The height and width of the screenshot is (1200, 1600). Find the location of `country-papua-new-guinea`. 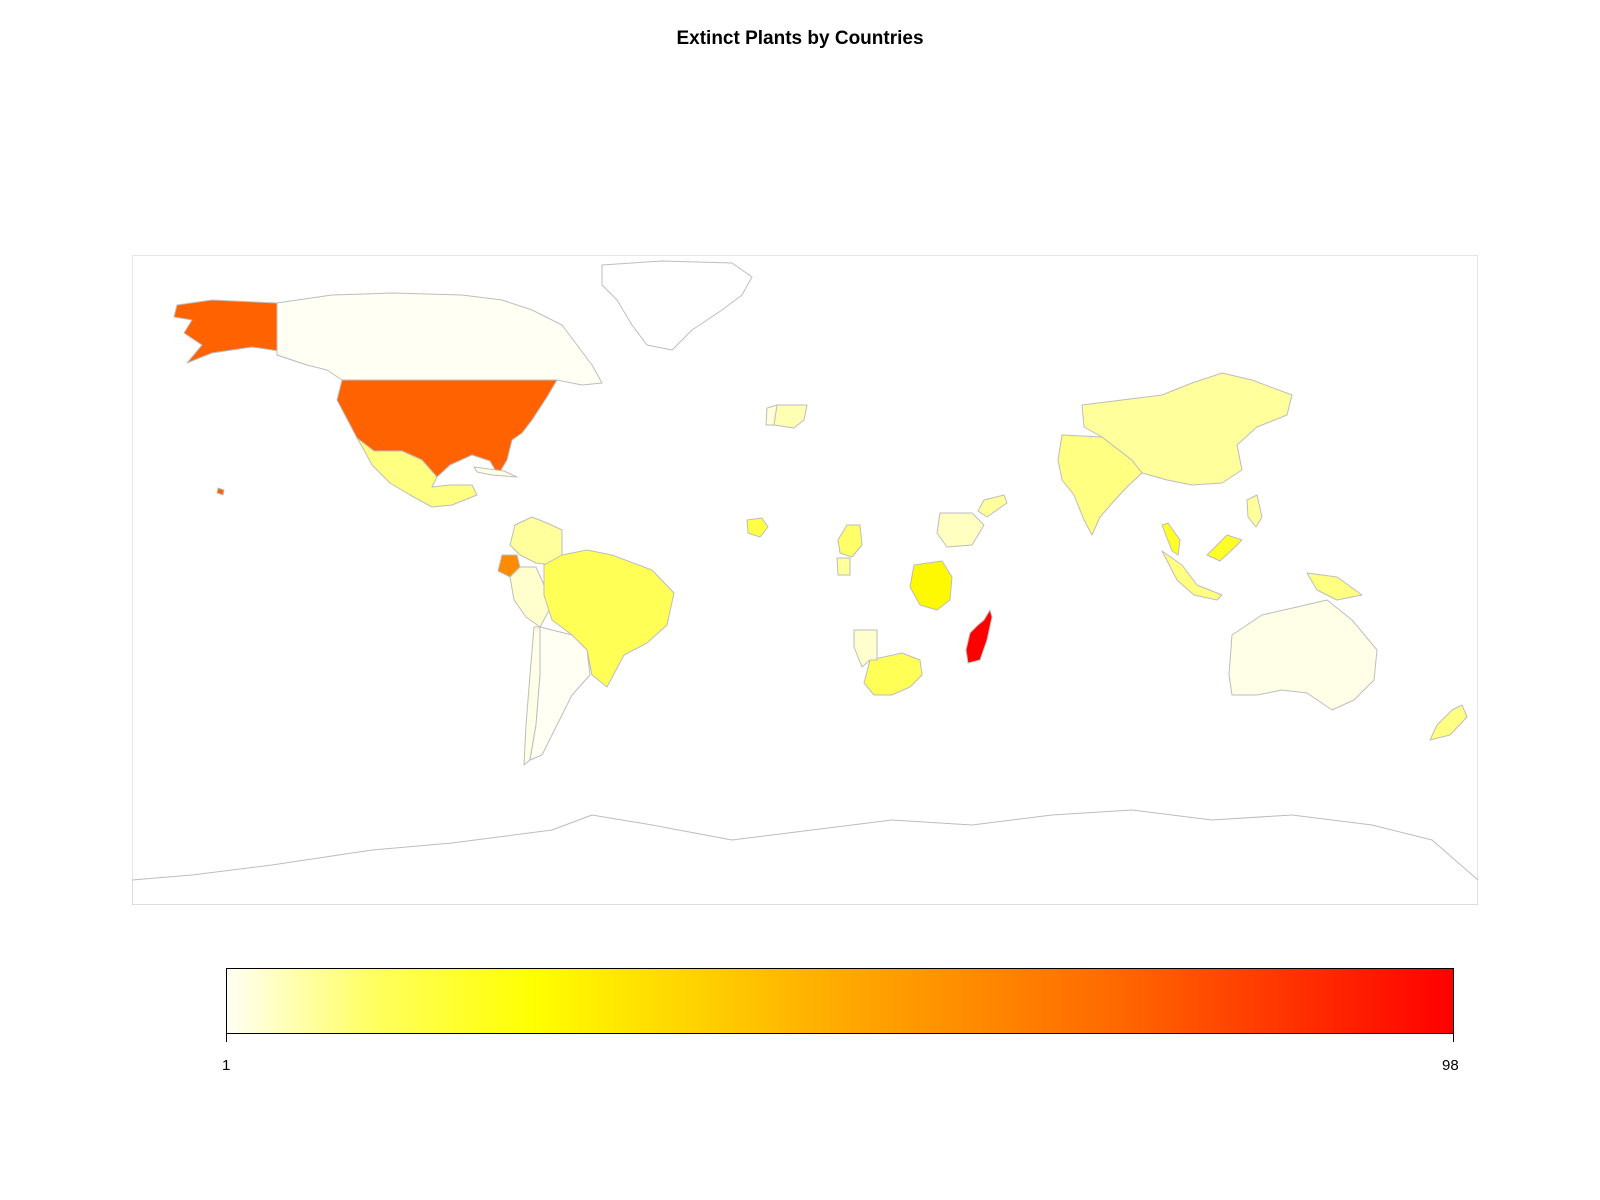

country-papua-new-guinea is located at coordinates (1334, 586).